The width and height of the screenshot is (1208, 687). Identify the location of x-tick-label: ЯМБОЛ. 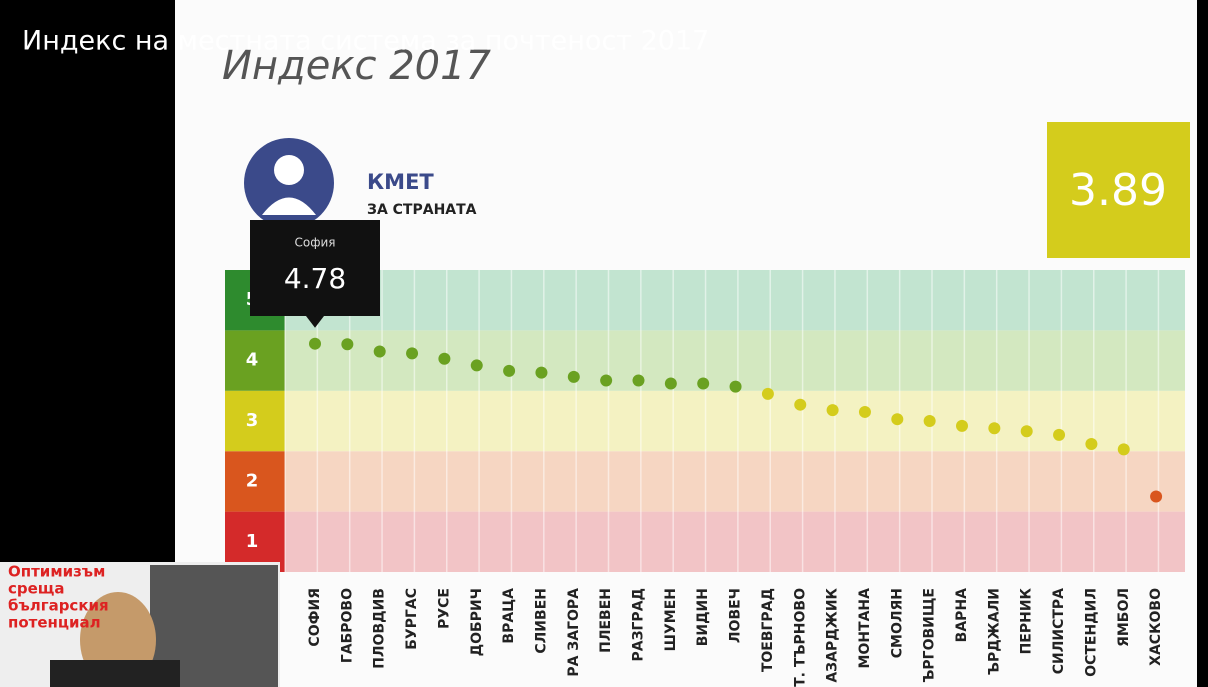
(1124, 617).